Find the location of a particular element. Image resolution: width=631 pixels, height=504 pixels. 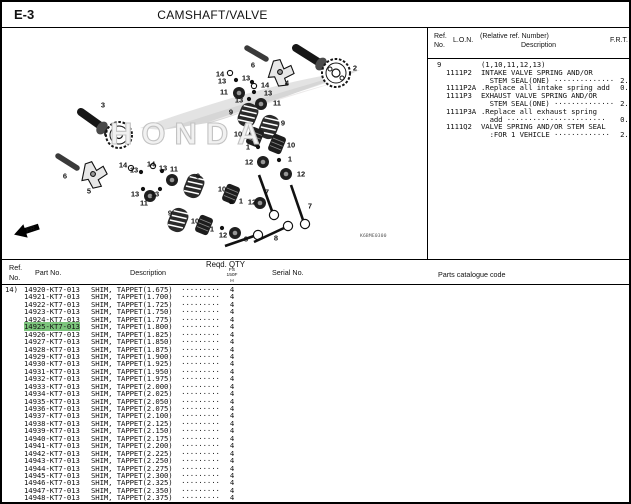

diagram-callout-5: 5 is located at coordinates (89, 191).